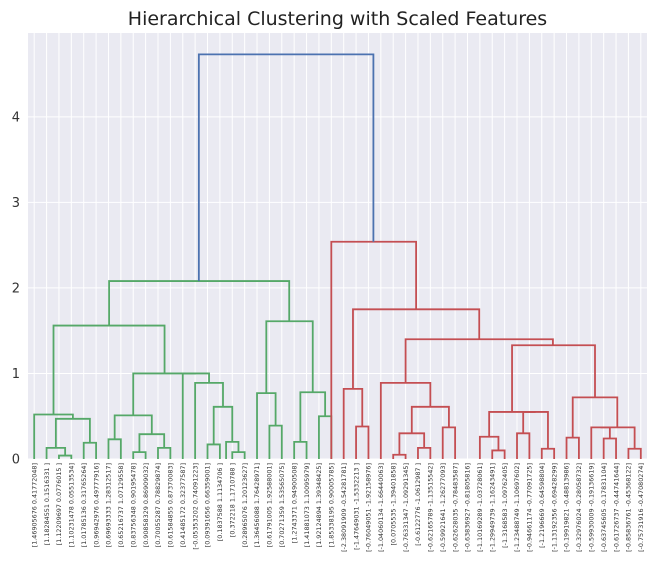  What do you see at coordinates (374, 349) in the screenshot?
I see `dendrogram-link-j4` at bounding box center [374, 349].